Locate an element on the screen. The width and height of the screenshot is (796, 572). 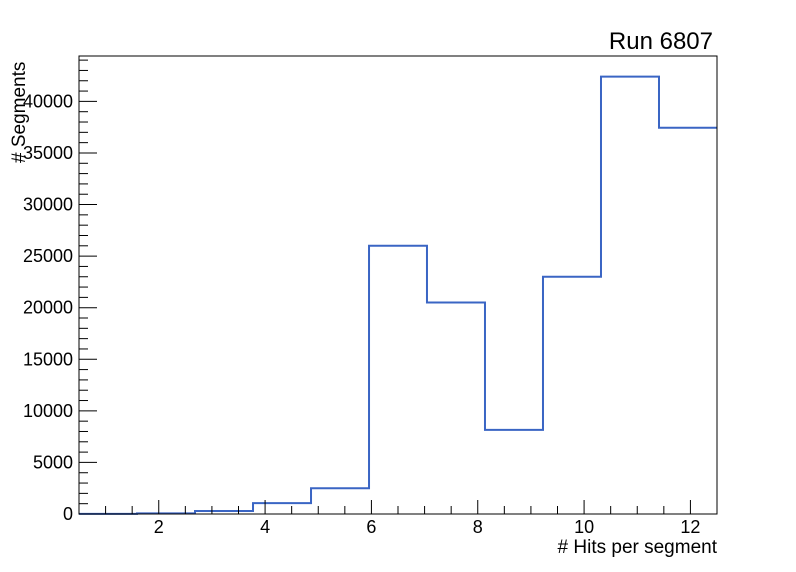
x-tick-label: 12 is located at coordinates (690, 527).